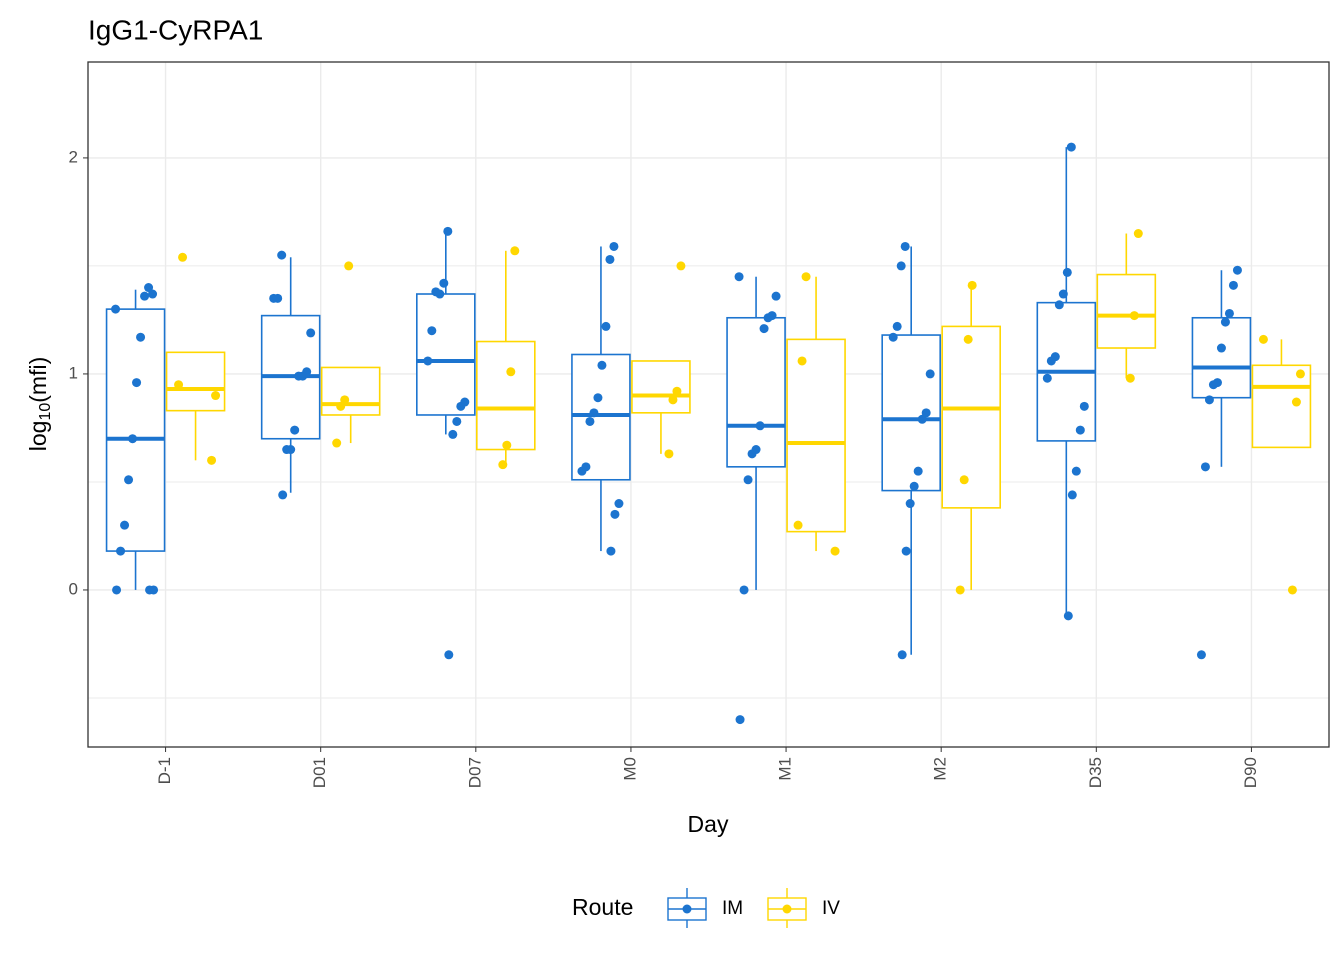 The image size is (1344, 960). What do you see at coordinates (787, 908) in the screenshot?
I see `legend-key` at bounding box center [787, 908].